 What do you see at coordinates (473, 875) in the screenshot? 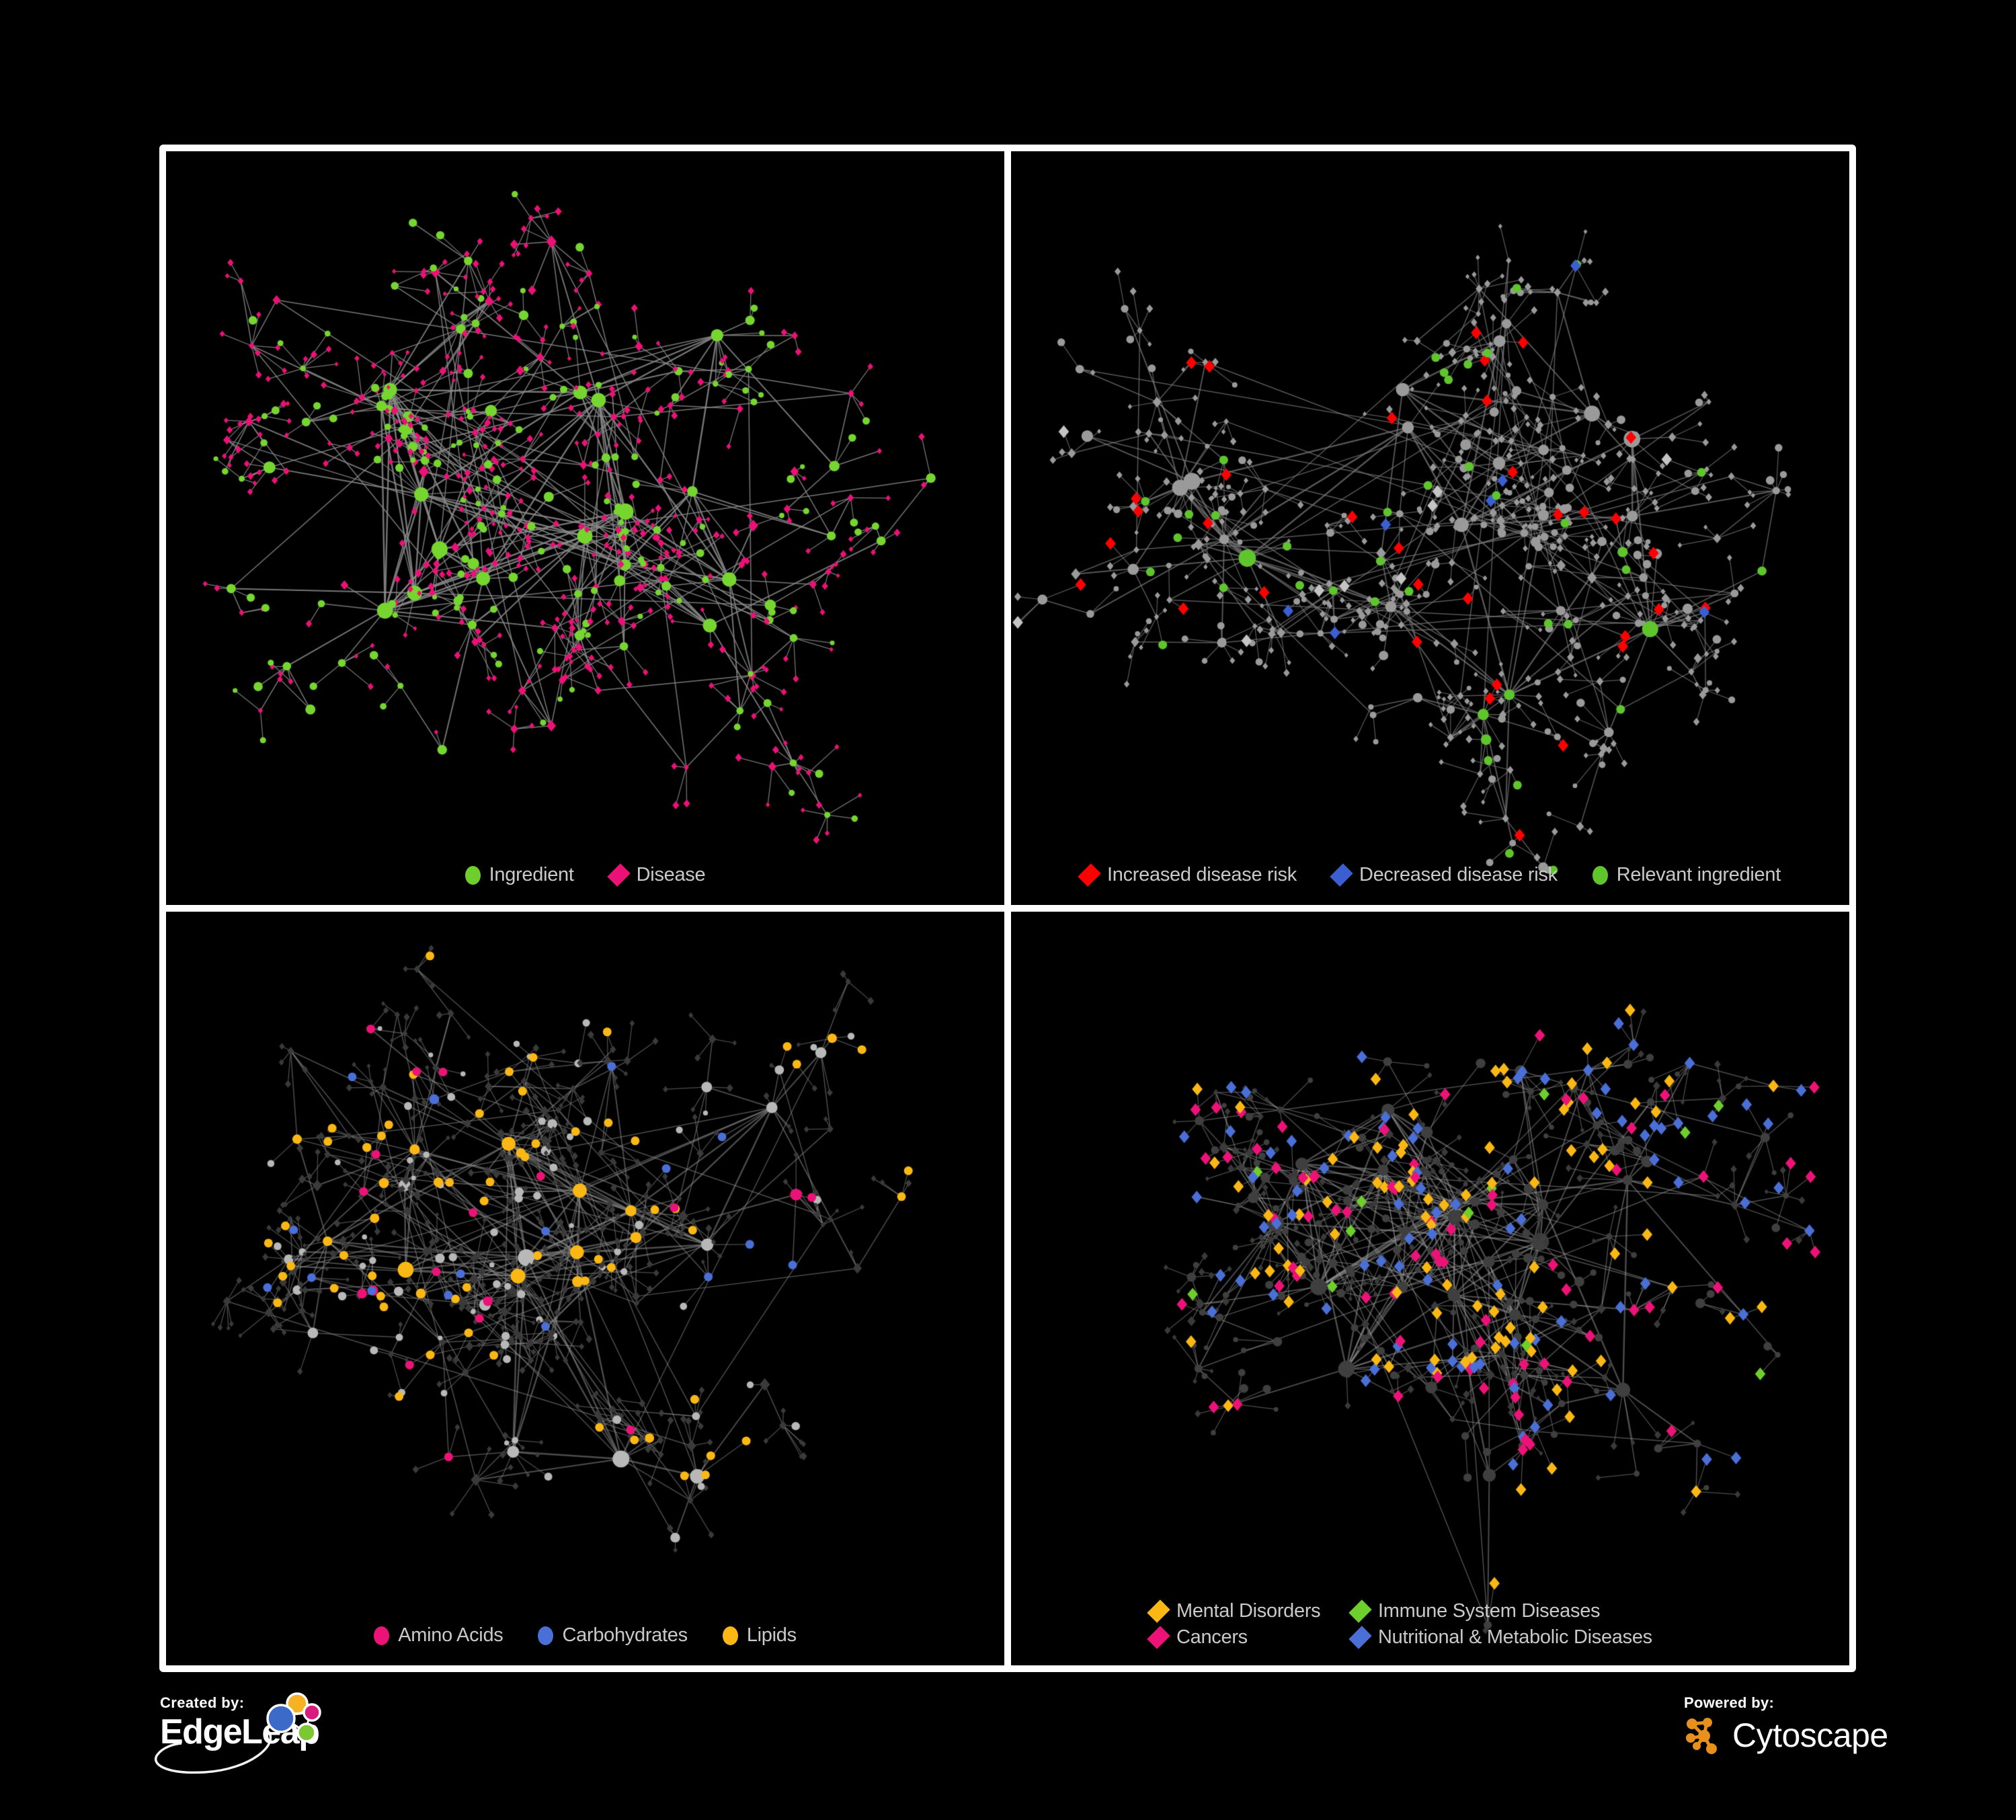
I see `ingredient-circle-icon` at bounding box center [473, 875].